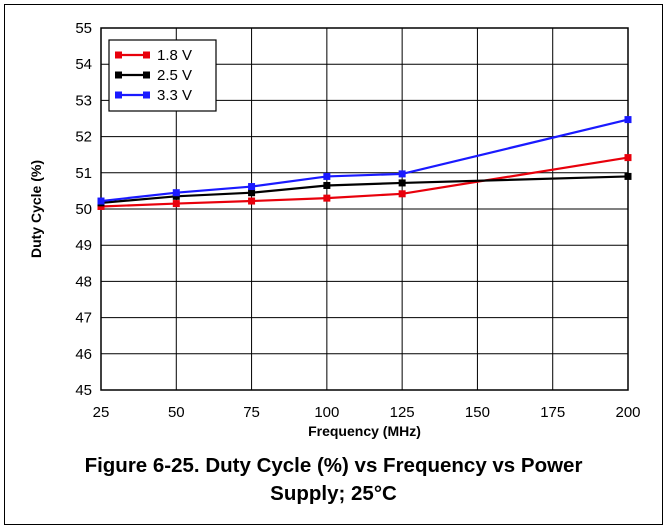 The width and height of the screenshot is (667, 529). What do you see at coordinates (101, 412) in the screenshot?
I see `x-tick-label: 25` at bounding box center [101, 412].